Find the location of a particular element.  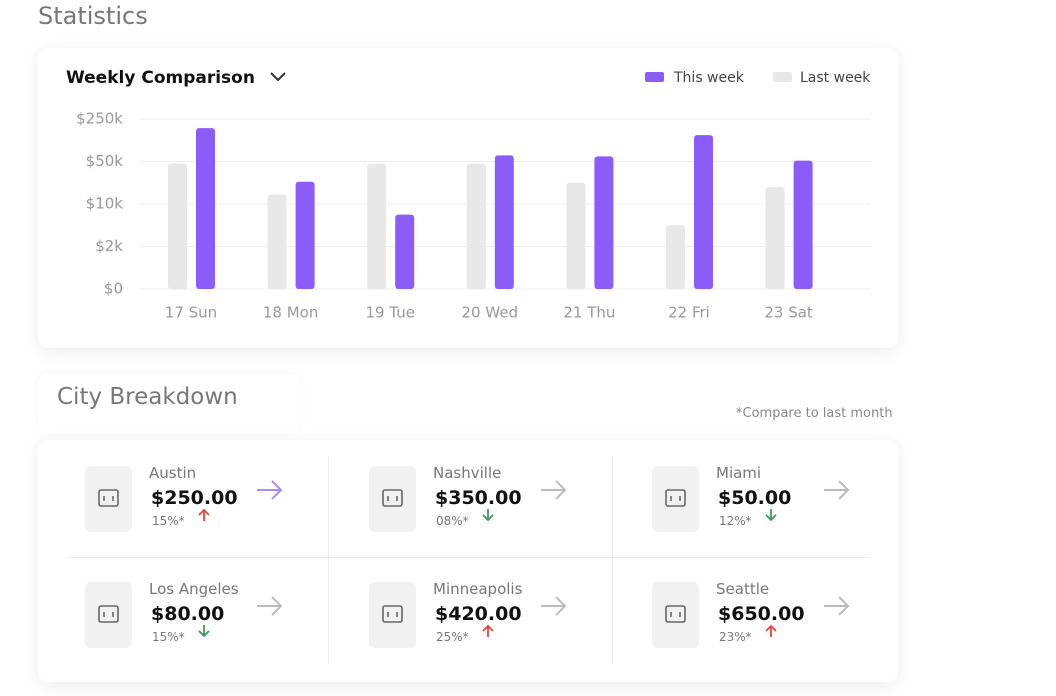

y-tick-label: $0 is located at coordinates (113, 289).